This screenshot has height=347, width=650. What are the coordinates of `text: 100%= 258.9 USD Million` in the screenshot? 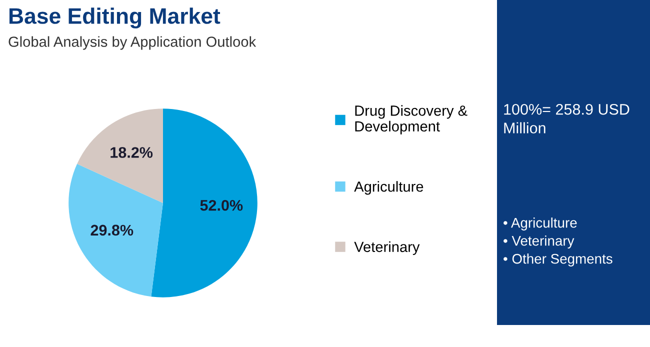 It's located at (567, 119).